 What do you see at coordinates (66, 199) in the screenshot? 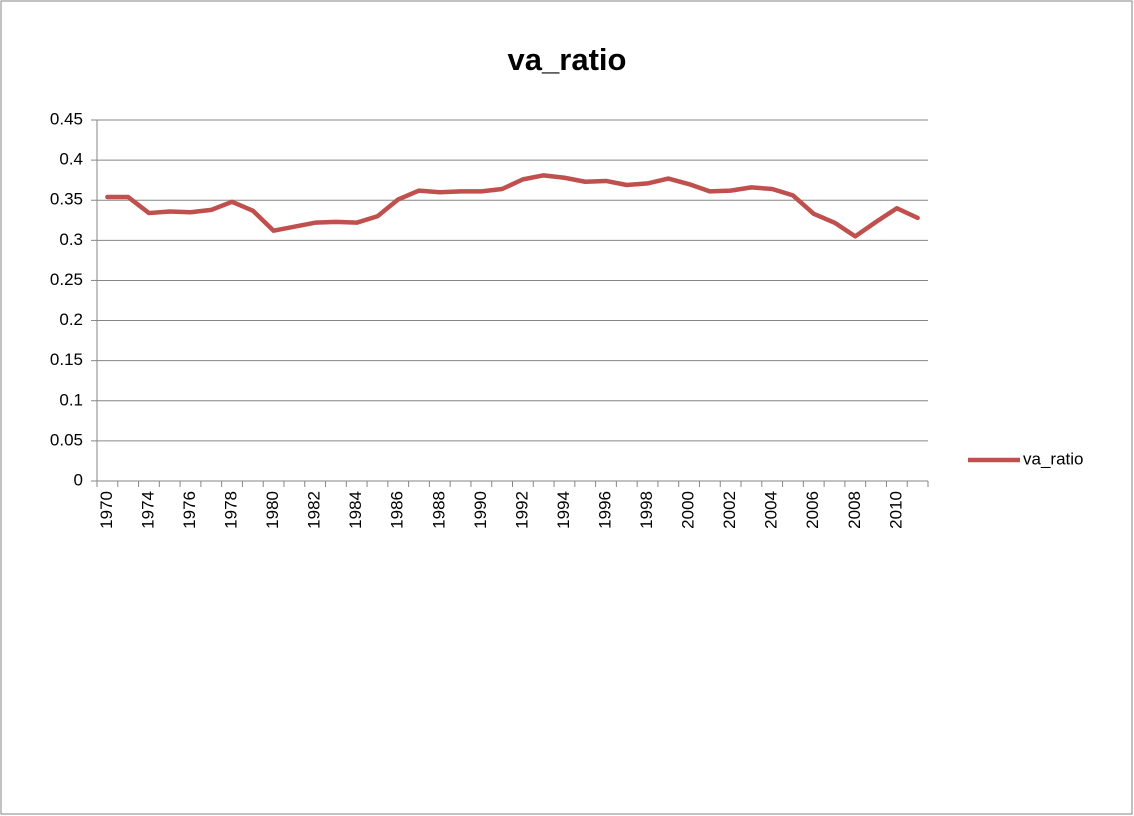
I see `y-tick-label: 0.35` at bounding box center [66, 199].